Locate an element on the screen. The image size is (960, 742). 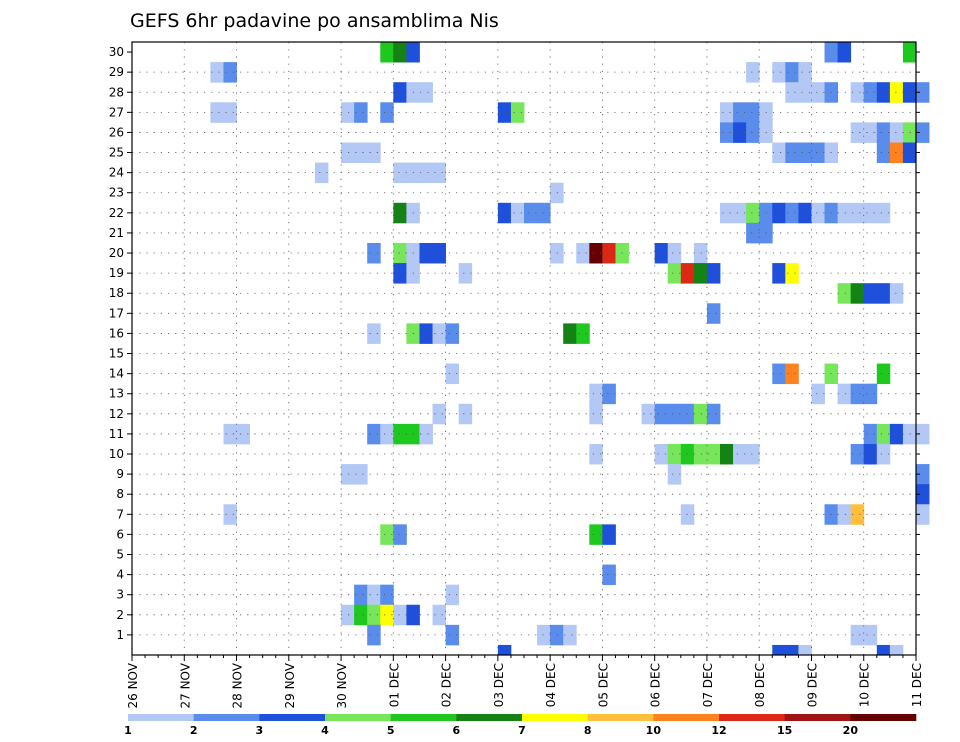
legend-label: 3 is located at coordinates (260, 730).